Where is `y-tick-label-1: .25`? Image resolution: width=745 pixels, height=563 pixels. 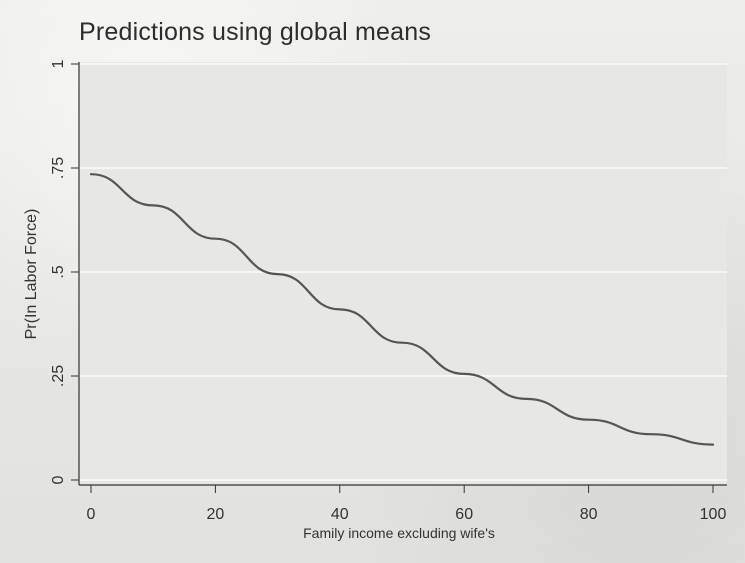
y-tick-label-1: .25 is located at coordinates (58, 376).